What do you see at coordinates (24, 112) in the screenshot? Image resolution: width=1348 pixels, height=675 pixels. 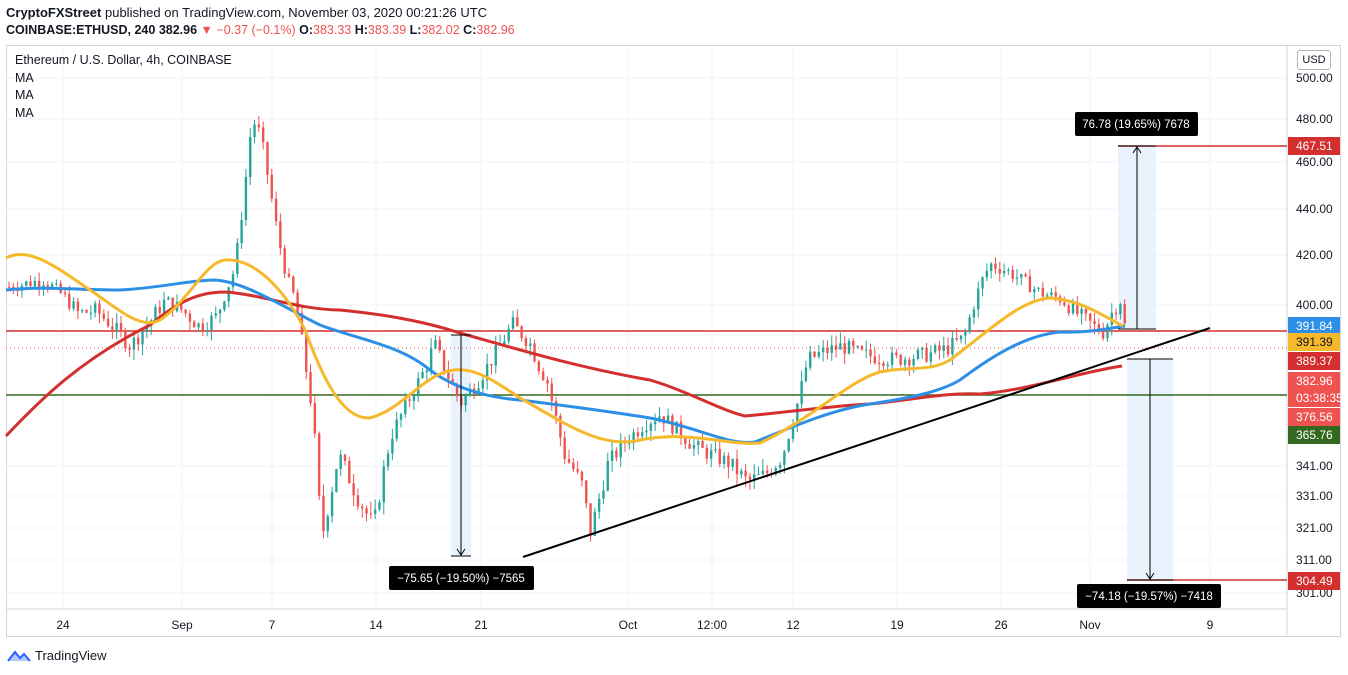 I see `legend-ma-3: MA` at bounding box center [24, 112].